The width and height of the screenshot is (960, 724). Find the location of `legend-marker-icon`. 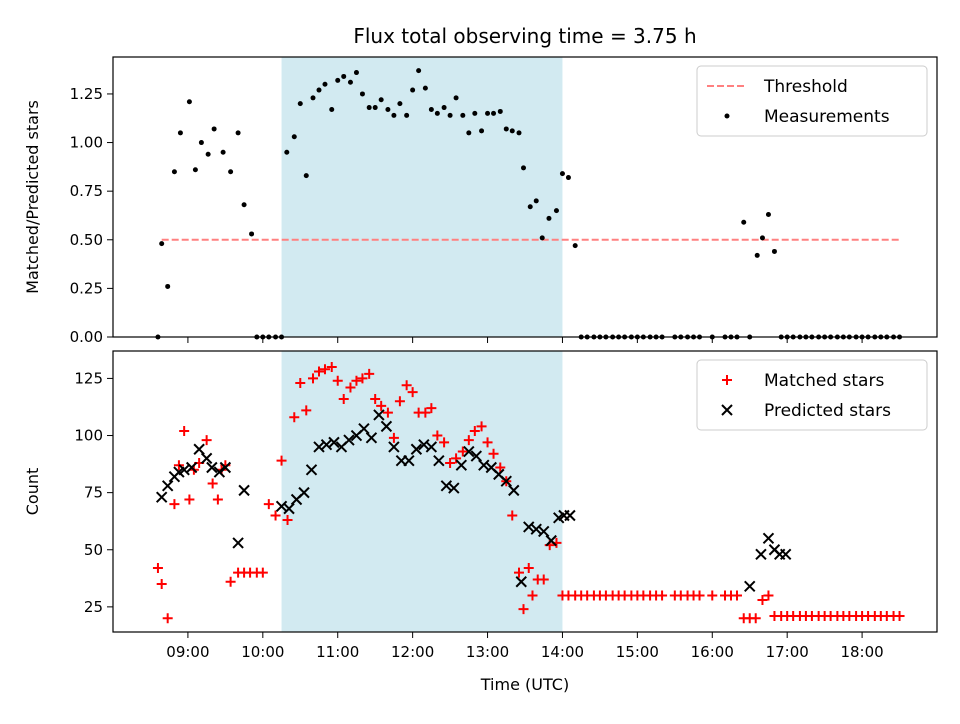

legend-marker-icon is located at coordinates (727, 380).